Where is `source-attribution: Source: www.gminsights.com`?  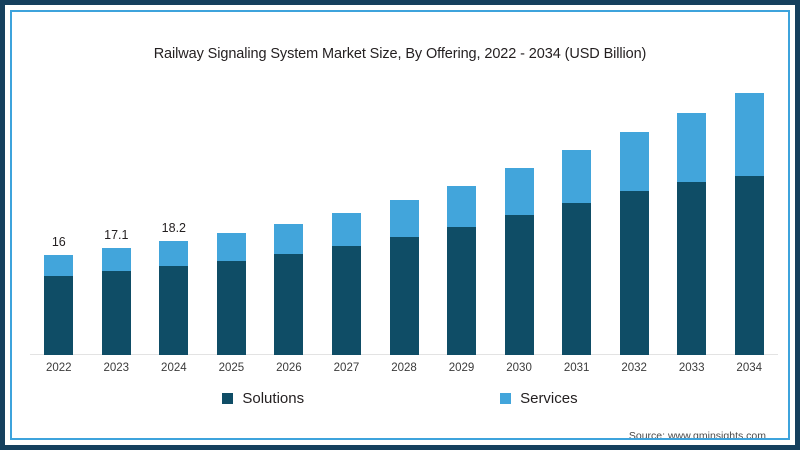 source-attribution: Source: www.gminsights.com is located at coordinates (697, 434).